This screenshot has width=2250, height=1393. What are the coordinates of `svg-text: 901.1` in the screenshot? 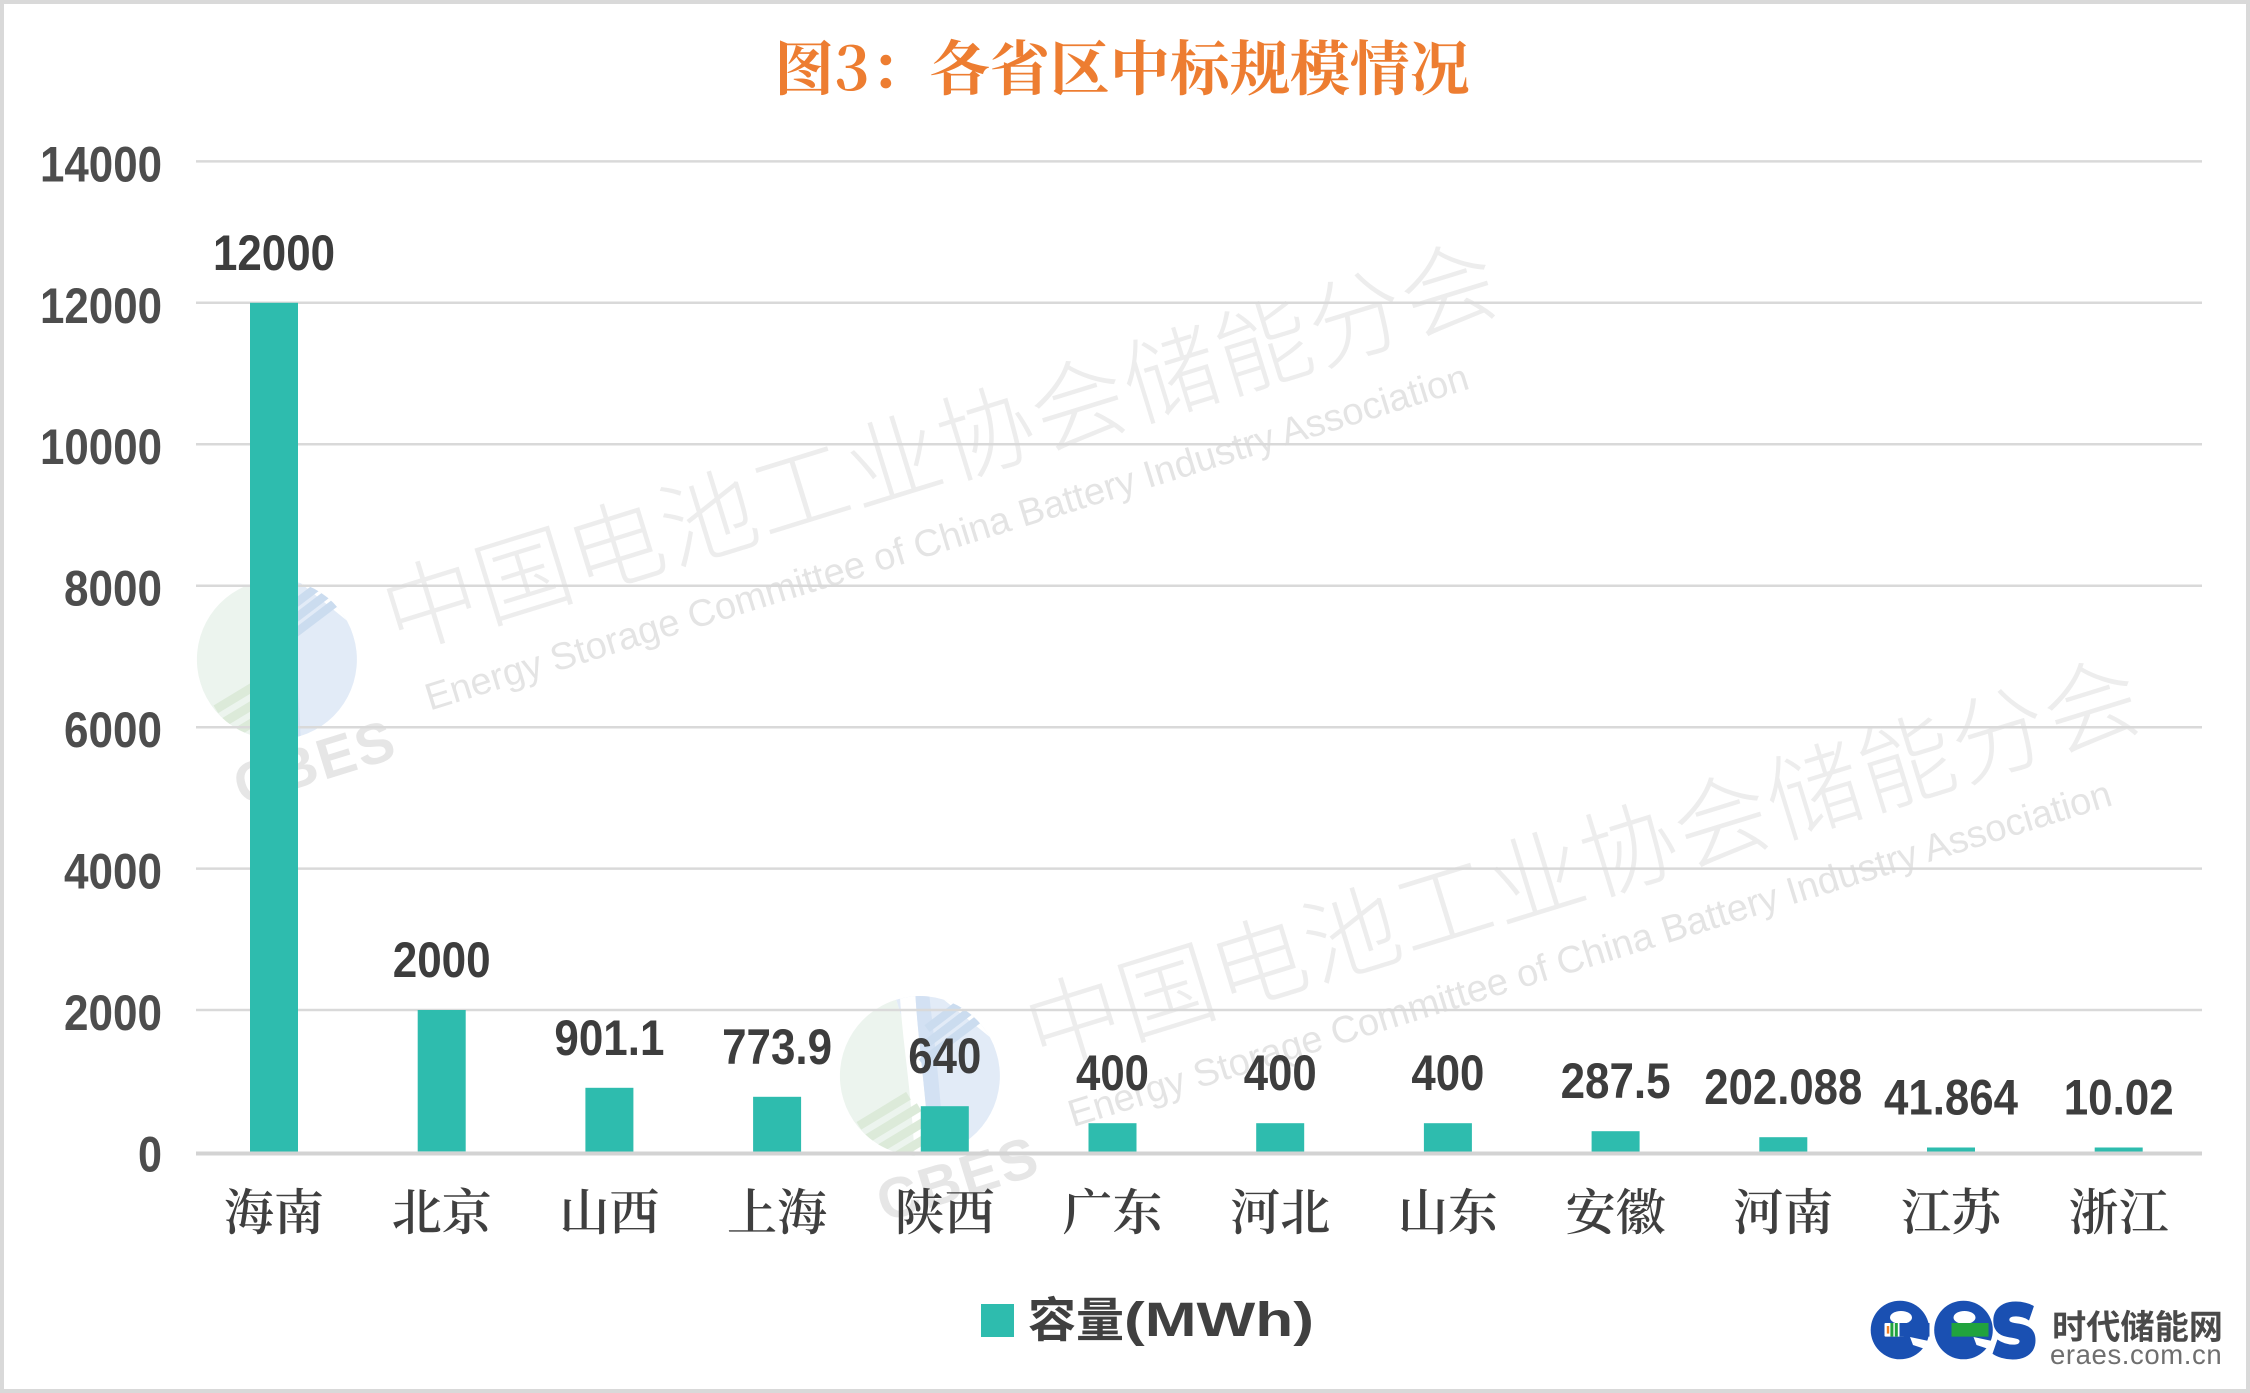 It's located at (609, 1038).